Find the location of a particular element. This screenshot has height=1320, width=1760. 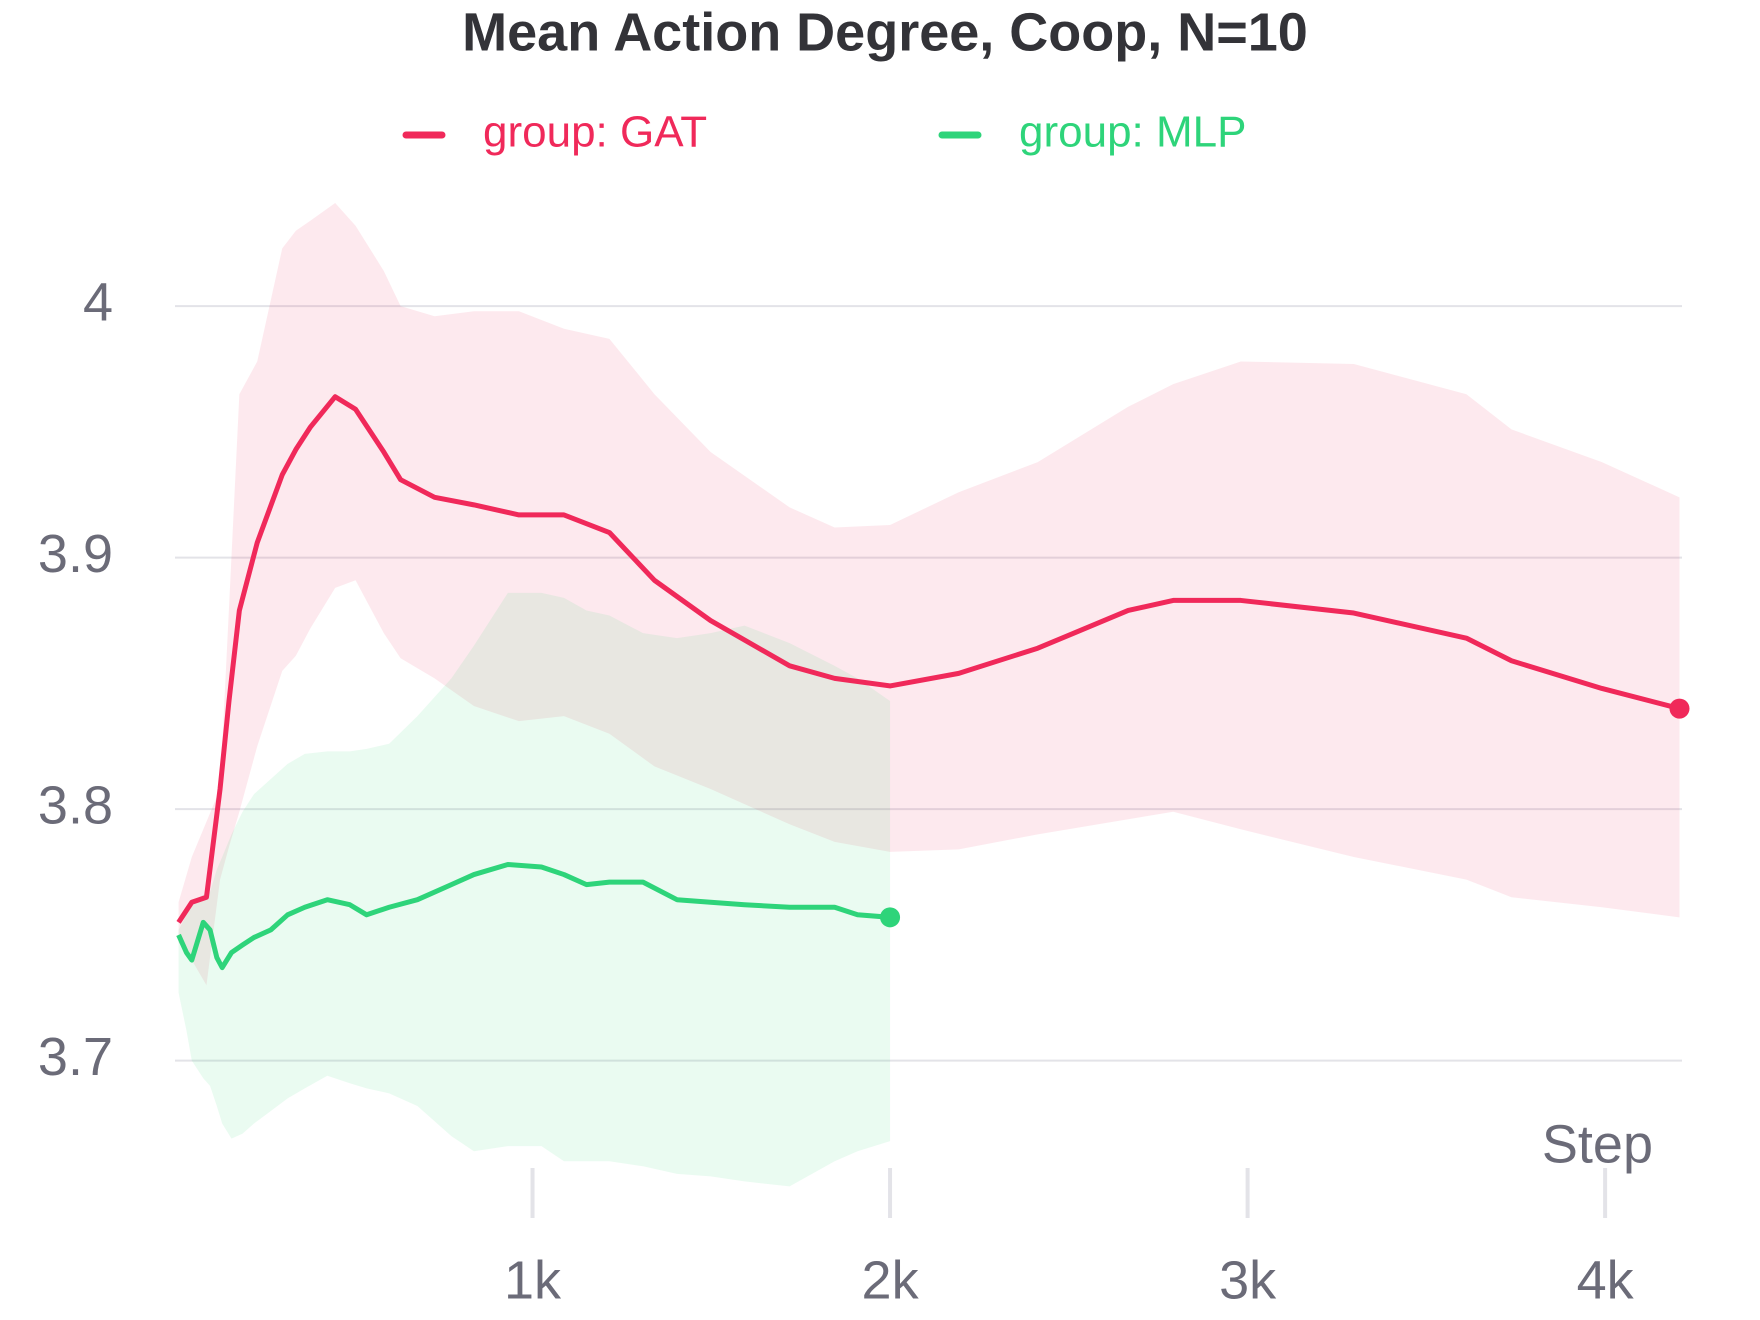

y-tick-label: 4 is located at coordinates (98, 302).